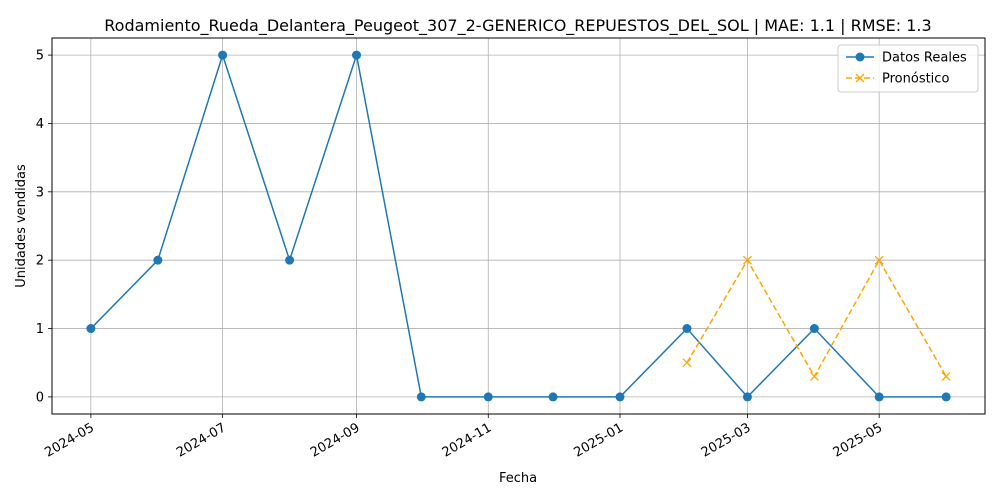  I want to click on x-axis-label: Fecha, so click(518, 478).